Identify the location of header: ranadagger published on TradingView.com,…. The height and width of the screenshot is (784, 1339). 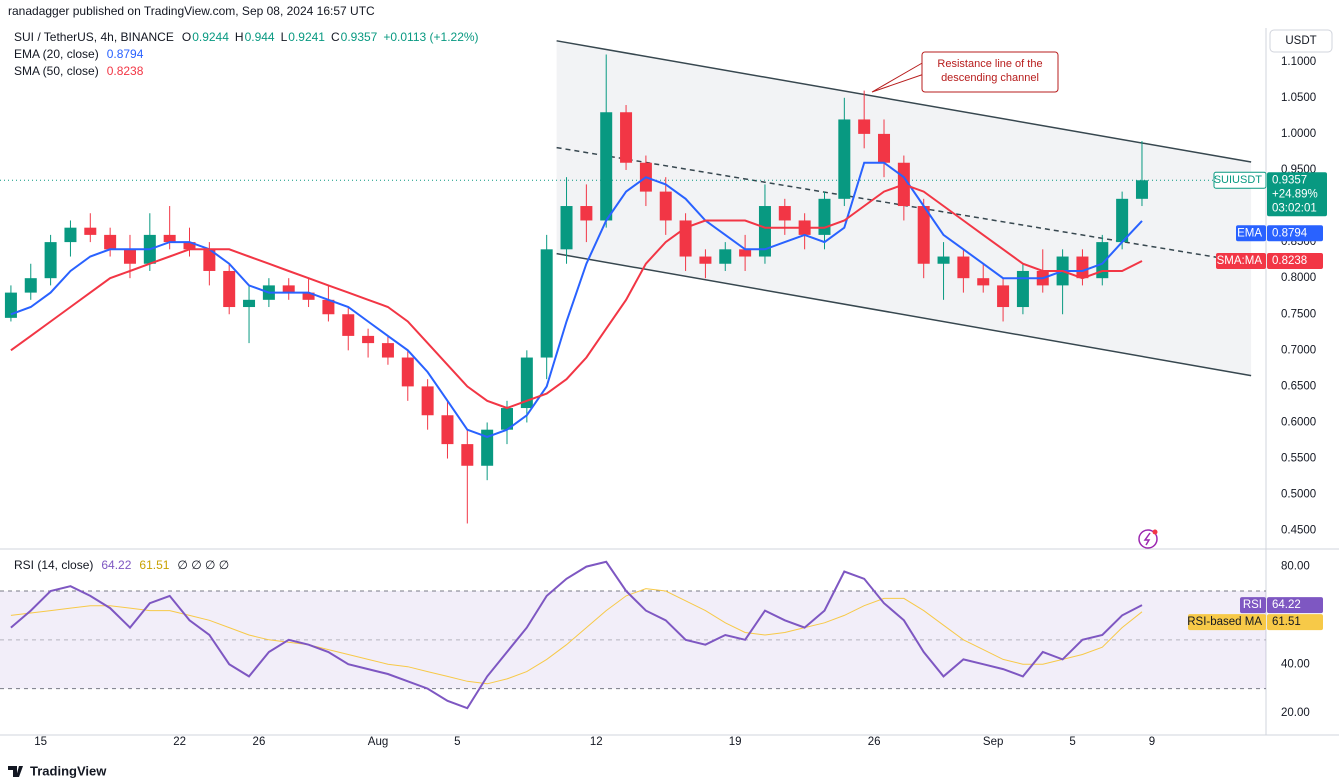
(191, 11).